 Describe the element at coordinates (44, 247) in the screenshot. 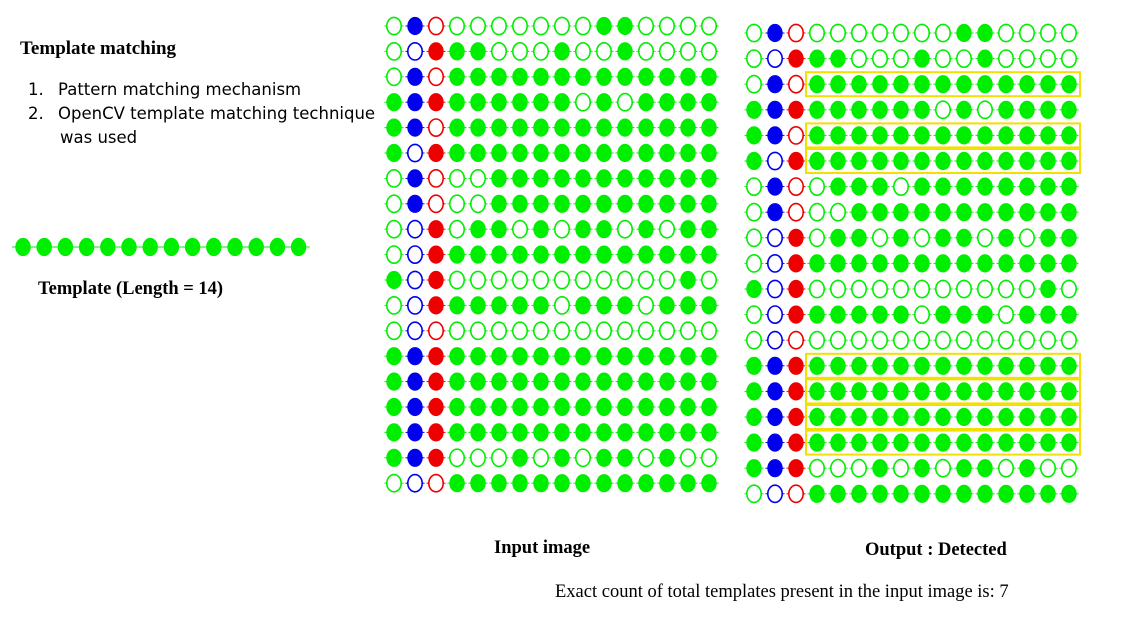

I see `template-dot` at that location.